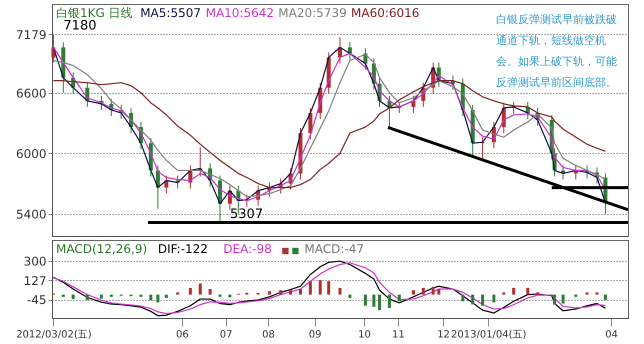 This screenshot has height=344, width=644. What do you see at coordinates (31, 214) in the screenshot?
I see `y-tick-label: 5400` at bounding box center [31, 214].